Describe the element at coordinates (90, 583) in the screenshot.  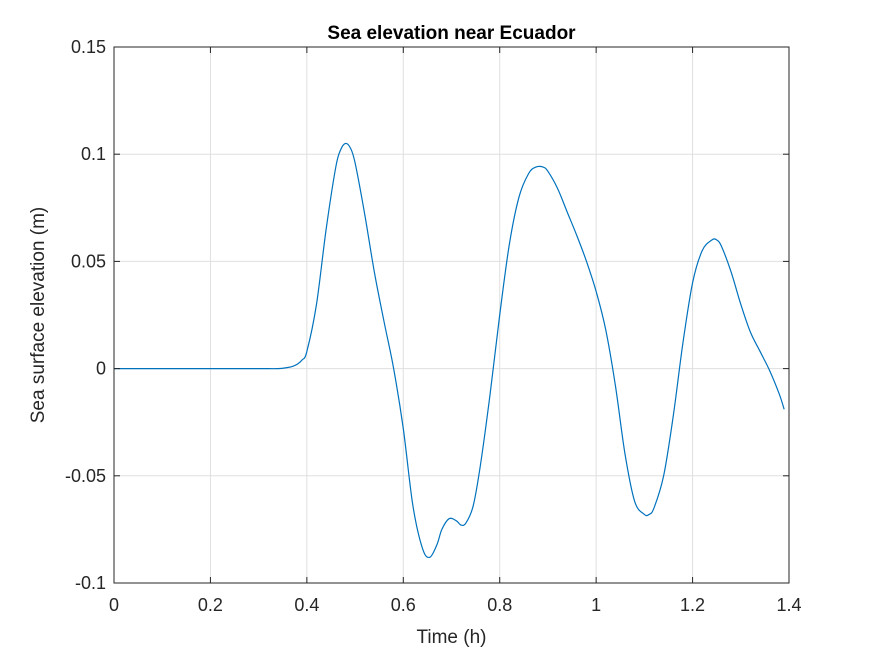
I see `y-tick-label: -0.1` at that location.